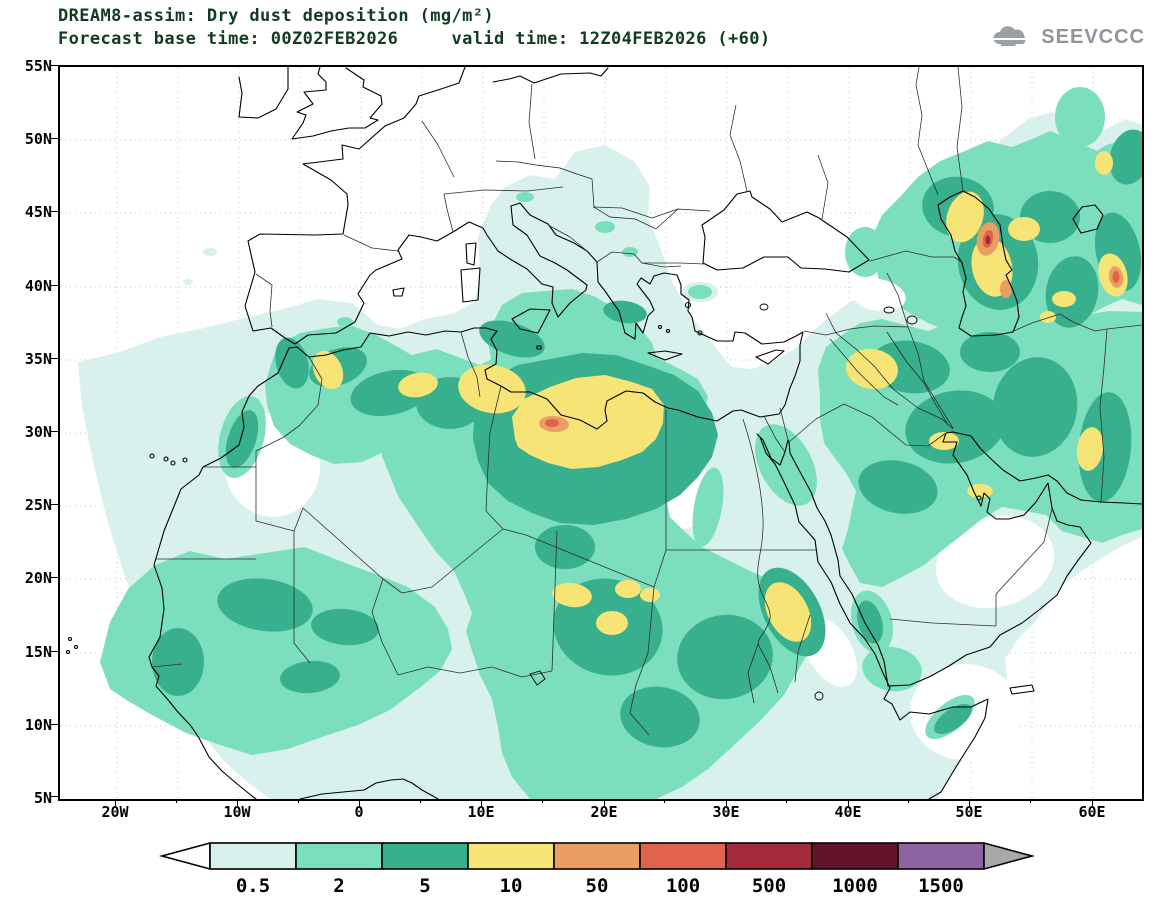 The image size is (1165, 907). What do you see at coordinates (1009, 856) in the screenshot?
I see `legend-over-arrow` at bounding box center [1009, 856].